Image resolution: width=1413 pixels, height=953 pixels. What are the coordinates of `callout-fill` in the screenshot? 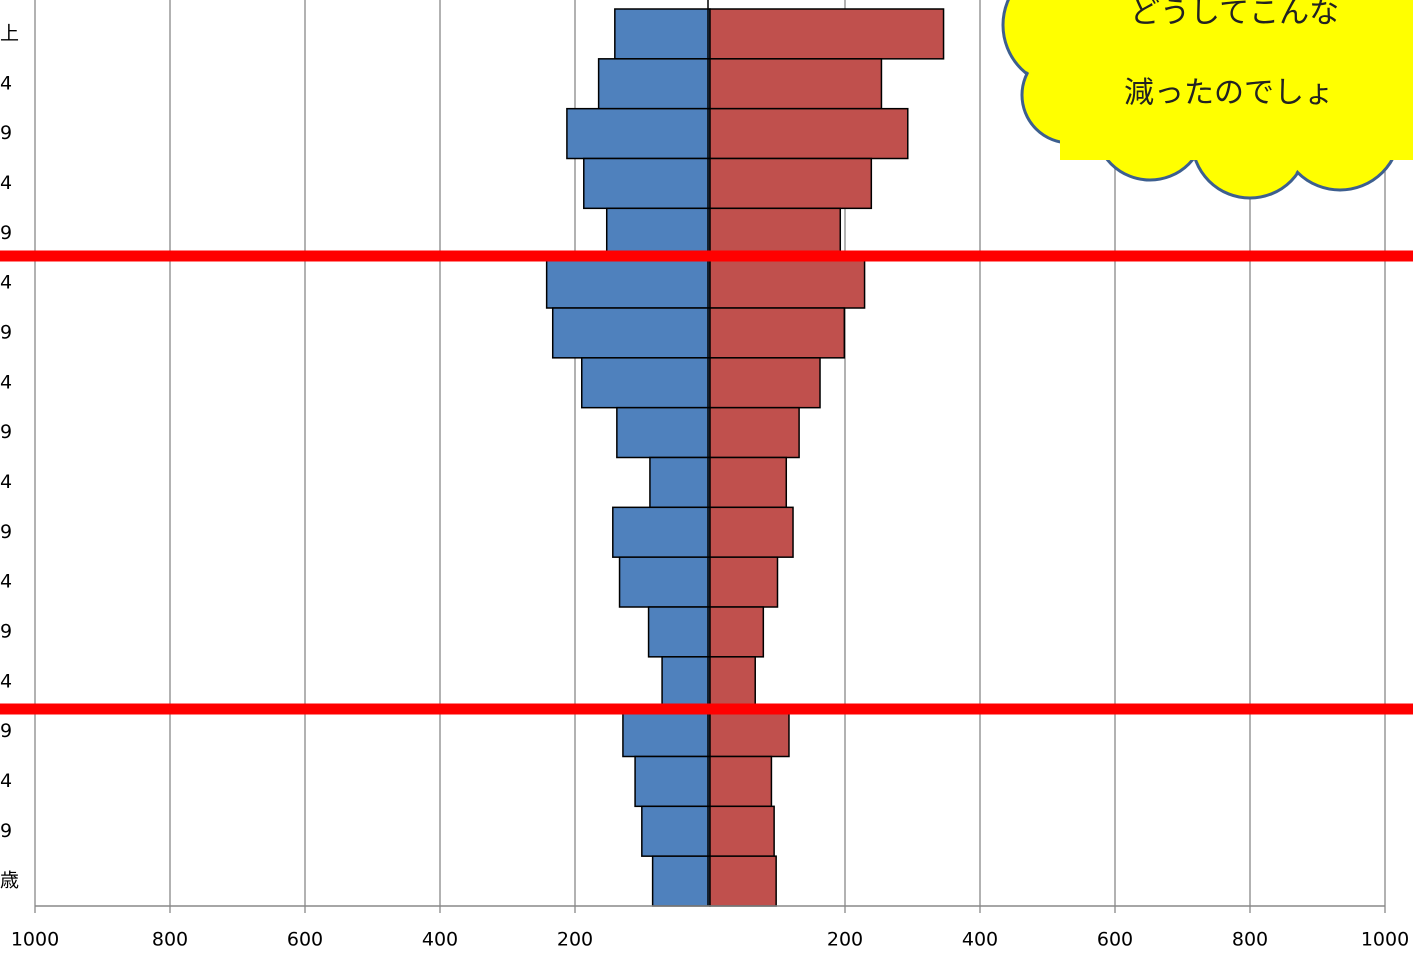 It's located at (1209, 98).